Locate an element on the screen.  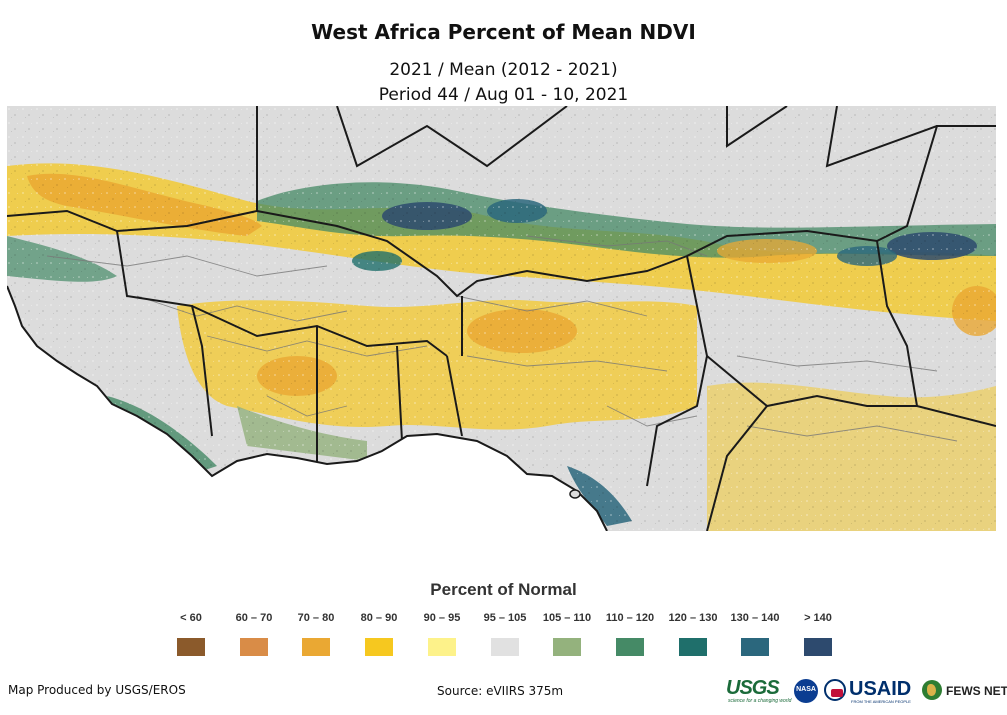
legend-item: > 140 is located at coordinates (818, 636).